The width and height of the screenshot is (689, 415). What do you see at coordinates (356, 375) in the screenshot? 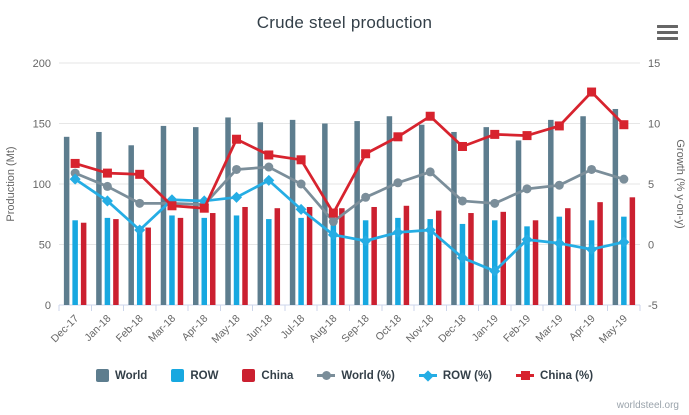
I see `legend-item-world-pct: World (%)` at bounding box center [356, 375].